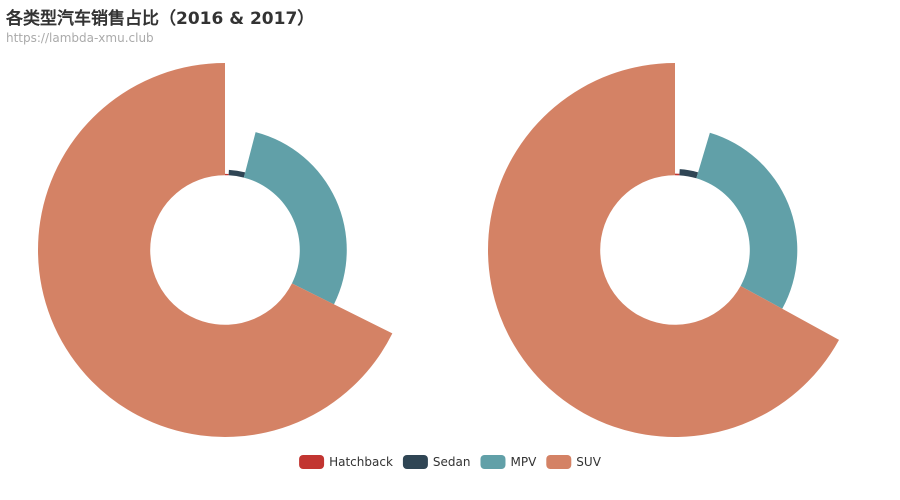 Image resolution: width=900 pixels, height=500 pixels. Describe the element at coordinates (160, 19) in the screenshot. I see `chart-title: 各类型汽车销售占比（2016 & 2017）` at that location.